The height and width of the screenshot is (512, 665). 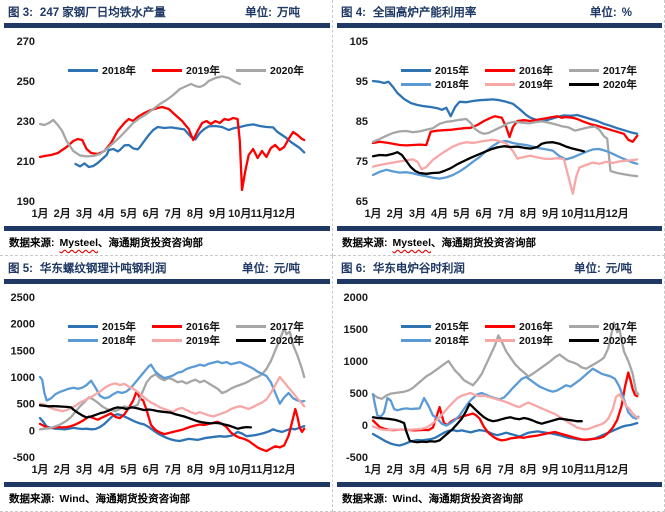 What do you see at coordinates (356, 362) in the screenshot?
I see `y-tick-label: 1000` at bounding box center [356, 362].